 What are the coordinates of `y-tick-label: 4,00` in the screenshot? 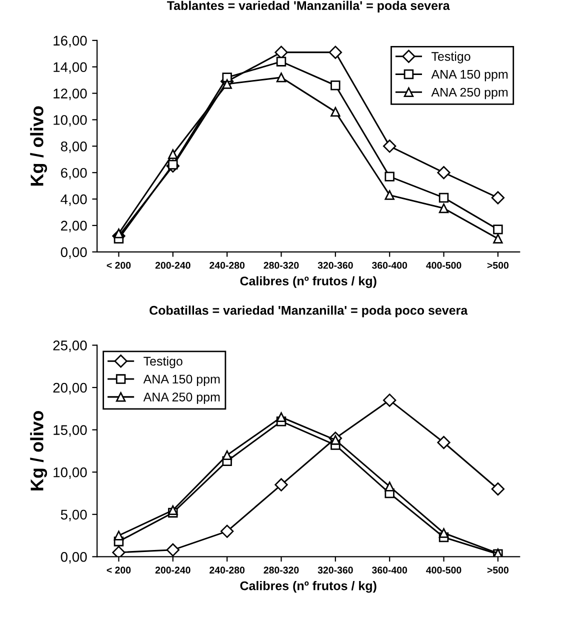 It's located at (73, 200).